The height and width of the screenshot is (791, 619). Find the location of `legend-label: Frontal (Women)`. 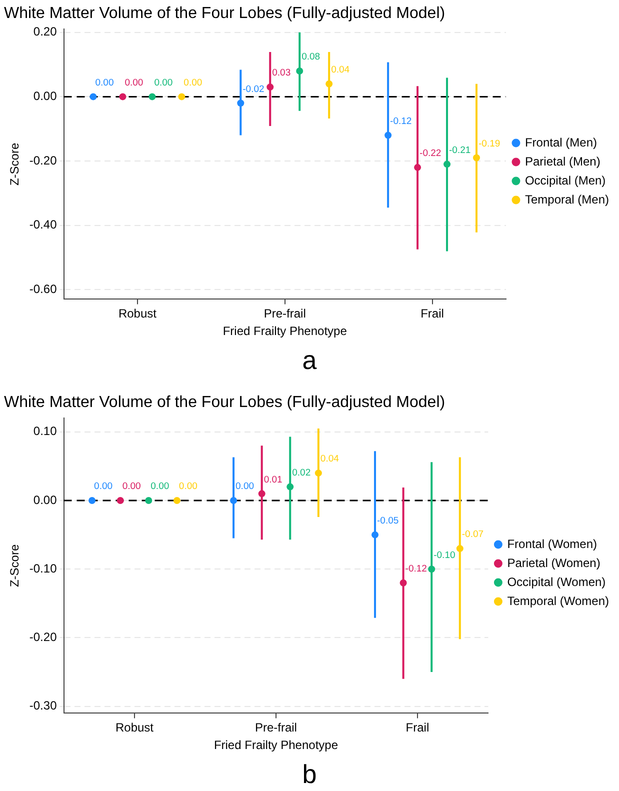

legend-label: Frontal (Women) is located at coordinates (552, 543).